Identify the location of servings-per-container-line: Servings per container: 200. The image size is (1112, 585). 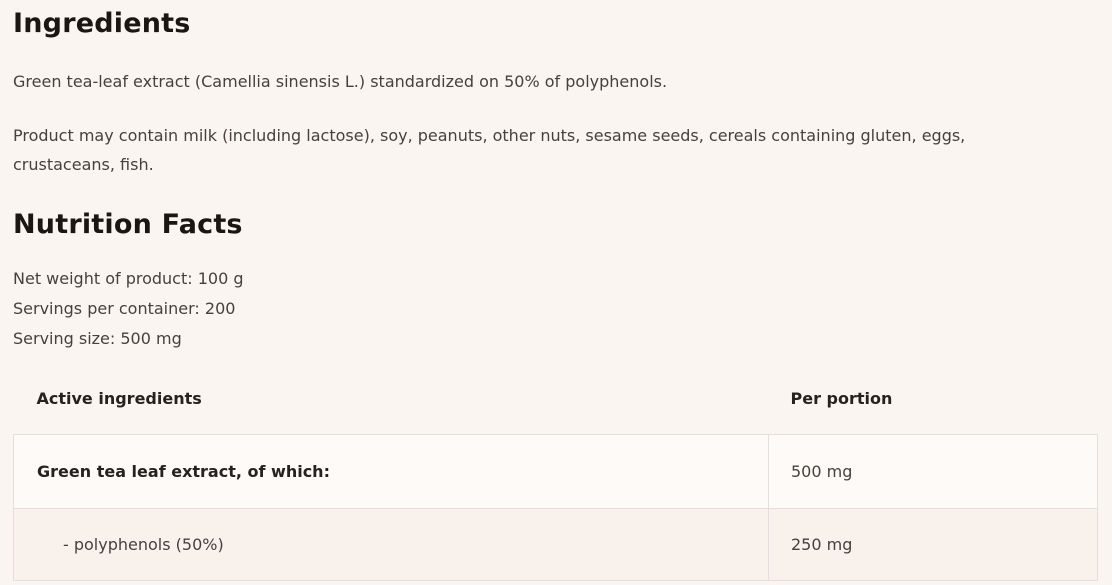
(124, 308).